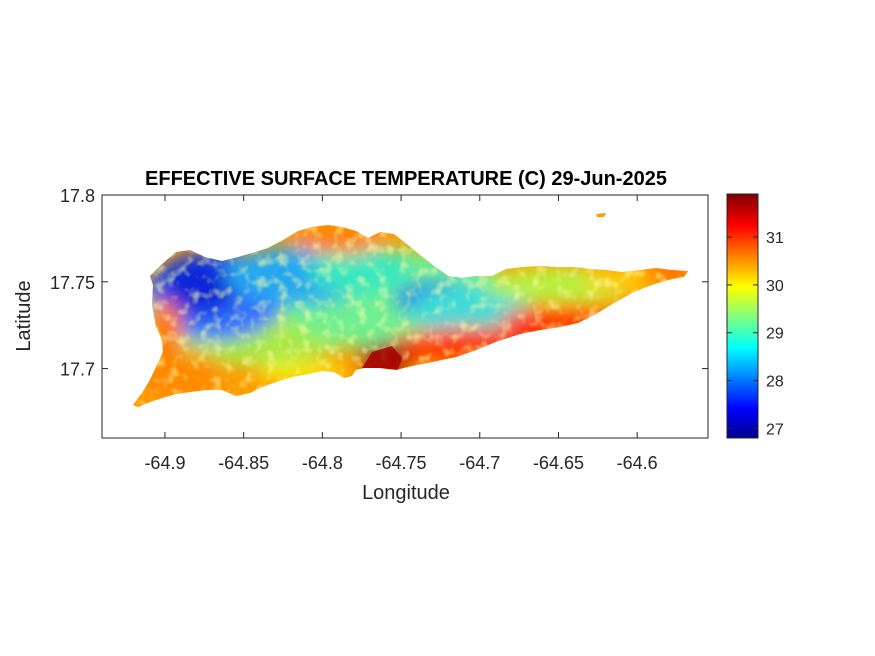  What do you see at coordinates (72, 283) in the screenshot?
I see `y-tick-label: 17.75` at bounding box center [72, 283].